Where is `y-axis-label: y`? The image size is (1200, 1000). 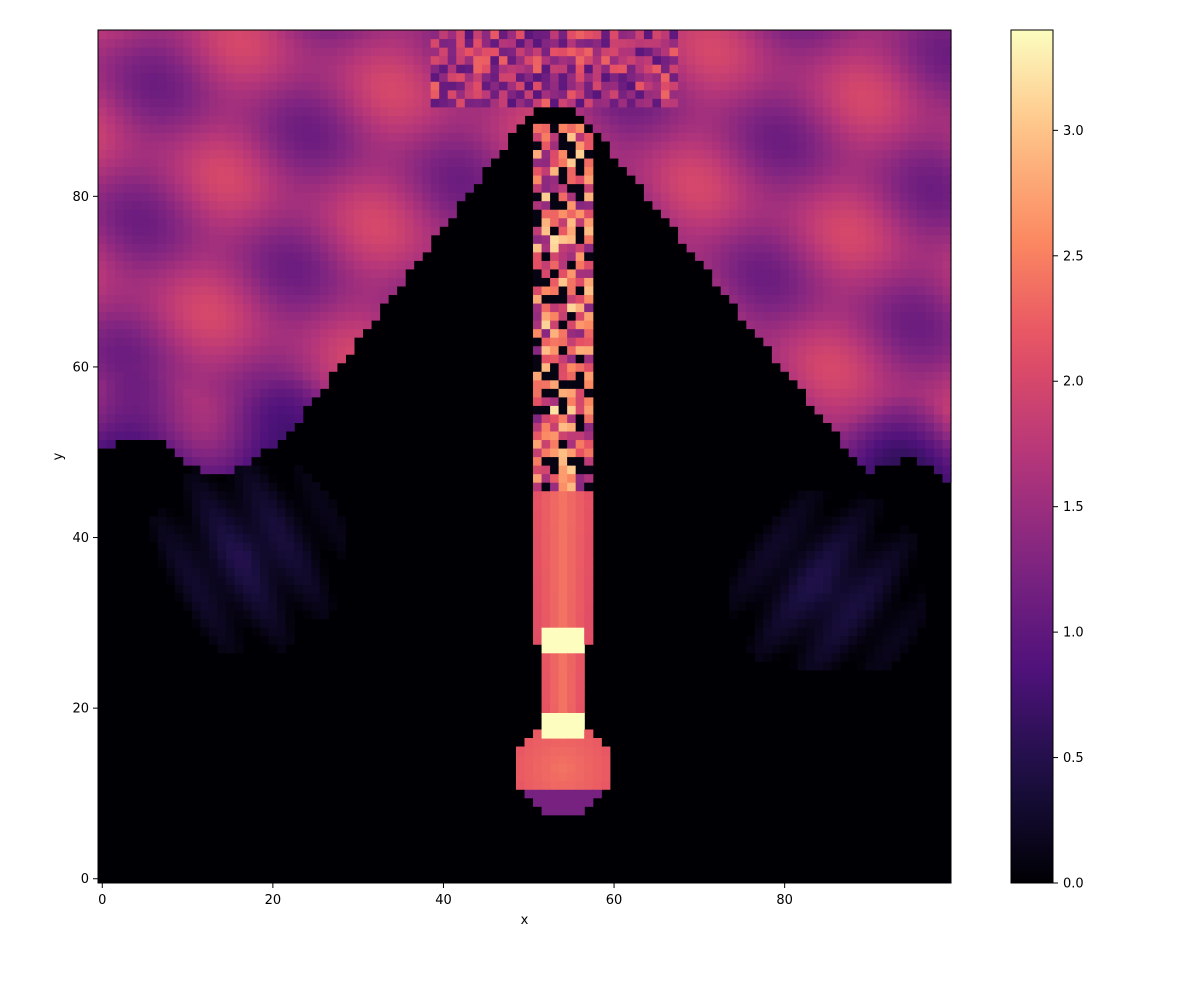
y-axis-label: y is located at coordinates (58, 456).